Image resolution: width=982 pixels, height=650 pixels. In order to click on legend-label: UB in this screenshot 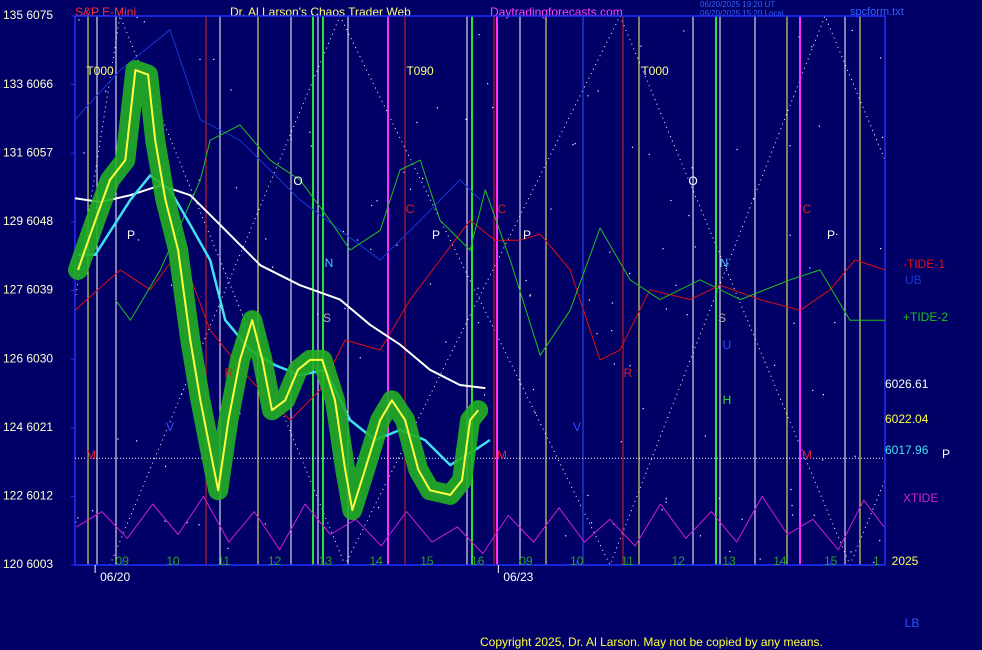, I will do `click(913, 280)`.